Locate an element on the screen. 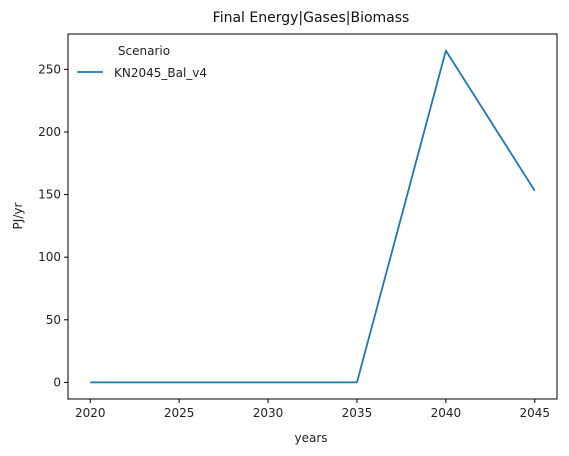  x-tick-label: 2035 is located at coordinates (357, 413).